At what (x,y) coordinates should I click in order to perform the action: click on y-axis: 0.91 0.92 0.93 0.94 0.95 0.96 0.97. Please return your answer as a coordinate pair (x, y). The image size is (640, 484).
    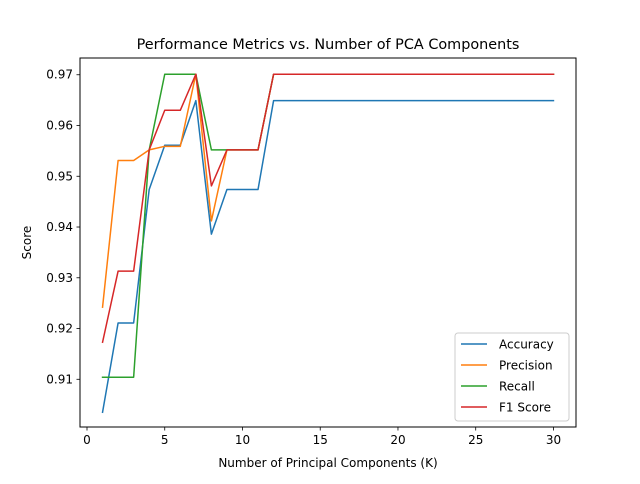
    Looking at the image, I should click on (63, 227).